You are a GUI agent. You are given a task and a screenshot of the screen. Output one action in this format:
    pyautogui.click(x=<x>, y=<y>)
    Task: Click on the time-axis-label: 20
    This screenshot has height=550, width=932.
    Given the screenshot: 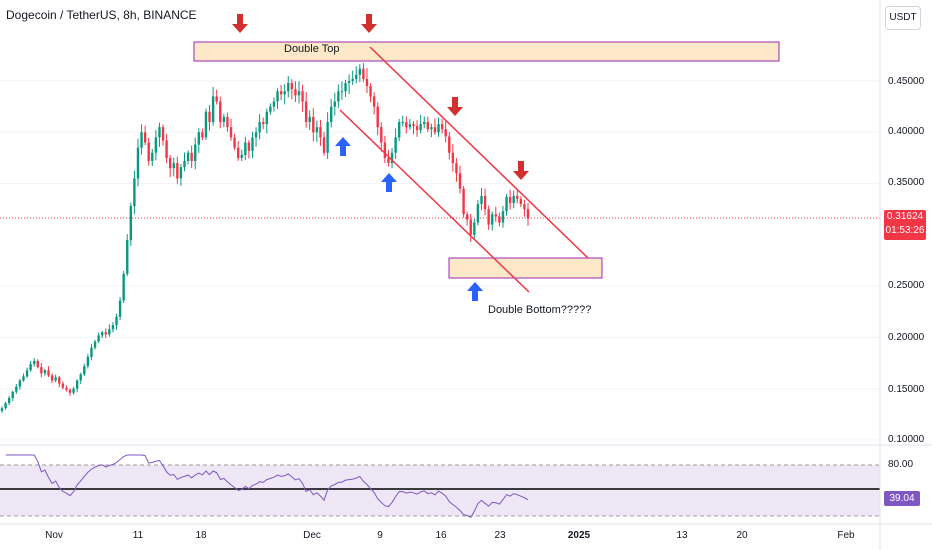 What is the action you would take?
    pyautogui.click(x=742, y=535)
    